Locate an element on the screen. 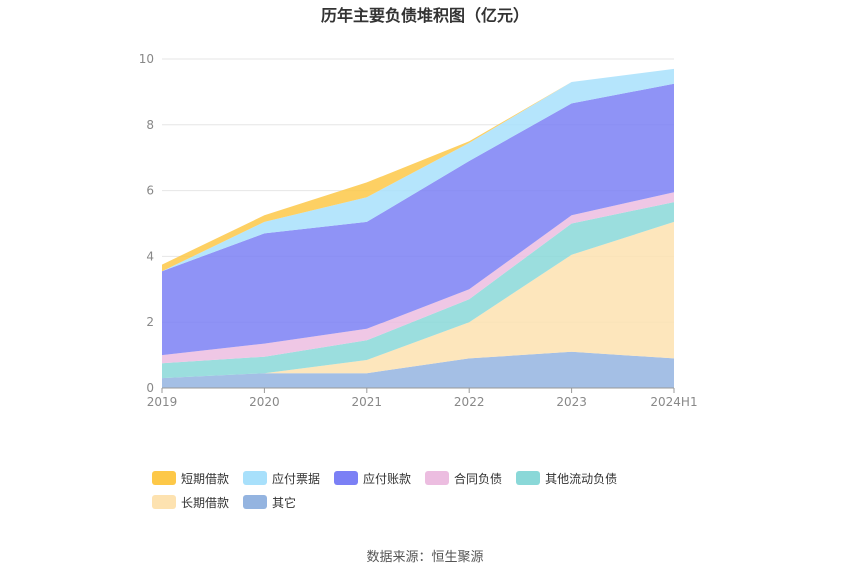 This screenshot has width=850, height=575. area-其它 is located at coordinates (418, 369).